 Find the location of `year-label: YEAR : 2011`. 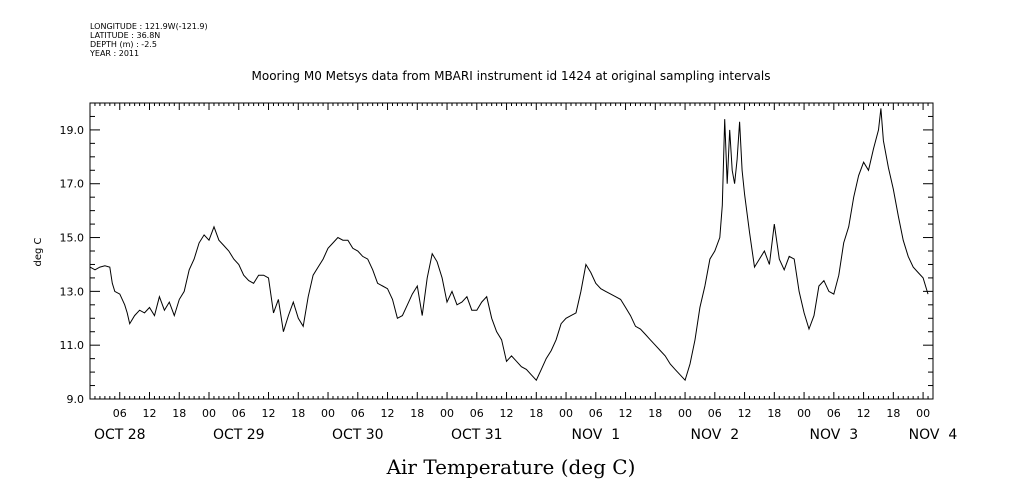

year-label: YEAR : 2011 is located at coordinates (115, 53).